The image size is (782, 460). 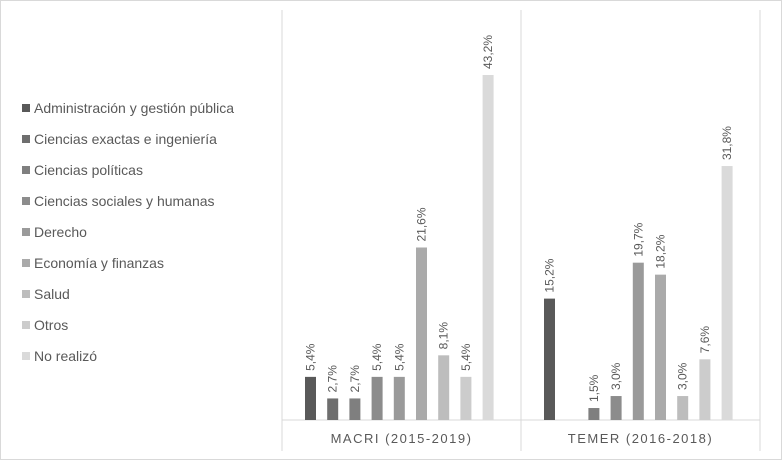 What do you see at coordinates (134, 107) in the screenshot?
I see `legend-label: Administración y gestión pública` at bounding box center [134, 107].